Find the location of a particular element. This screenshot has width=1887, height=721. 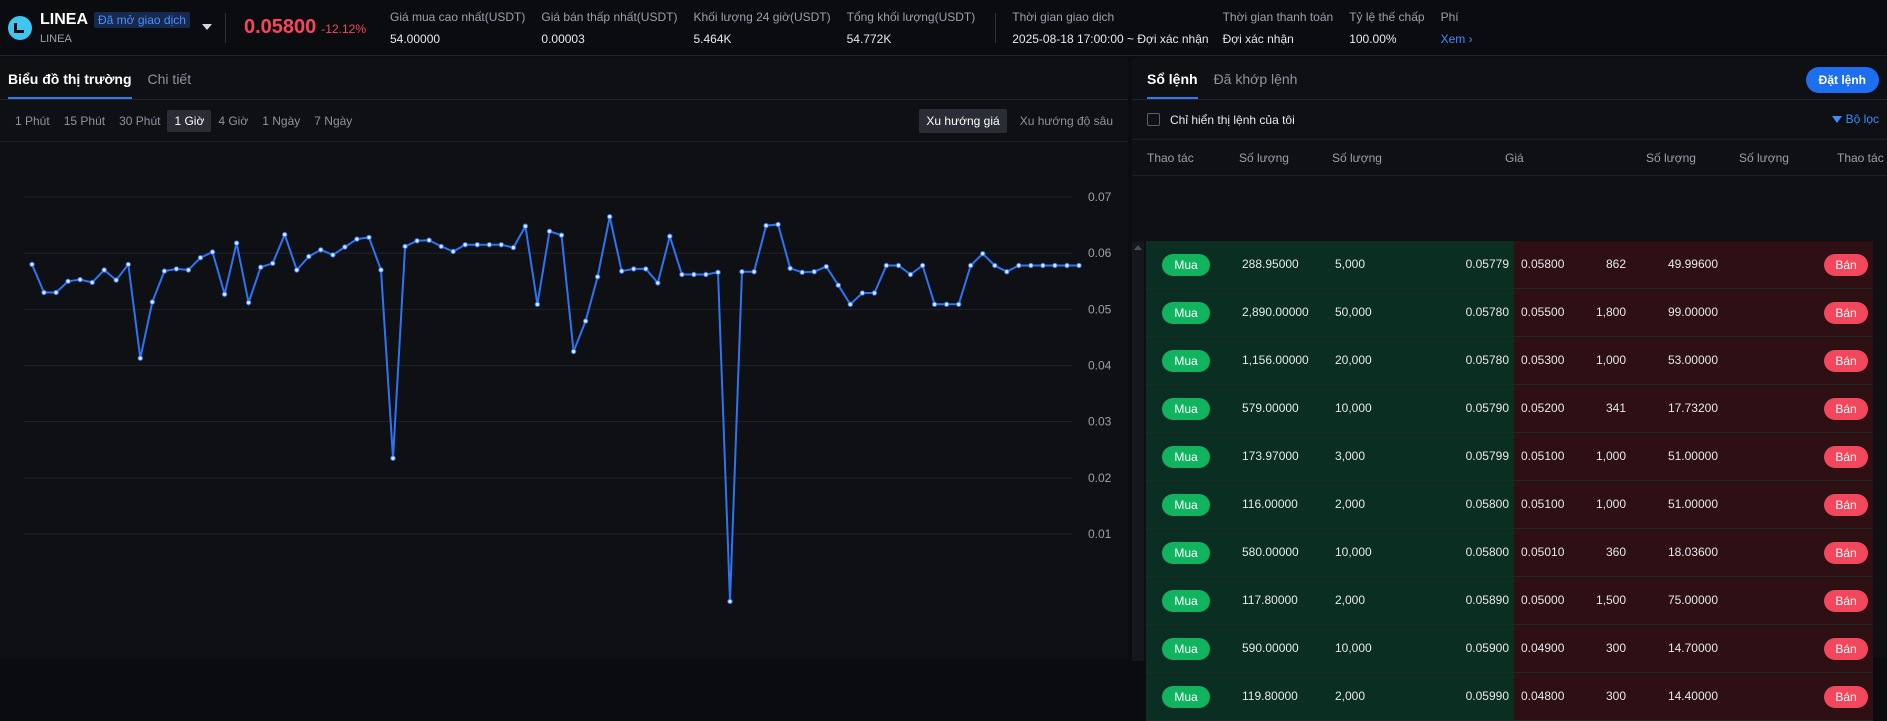

header-action-buy: Thao tác is located at coordinates (1170, 157).